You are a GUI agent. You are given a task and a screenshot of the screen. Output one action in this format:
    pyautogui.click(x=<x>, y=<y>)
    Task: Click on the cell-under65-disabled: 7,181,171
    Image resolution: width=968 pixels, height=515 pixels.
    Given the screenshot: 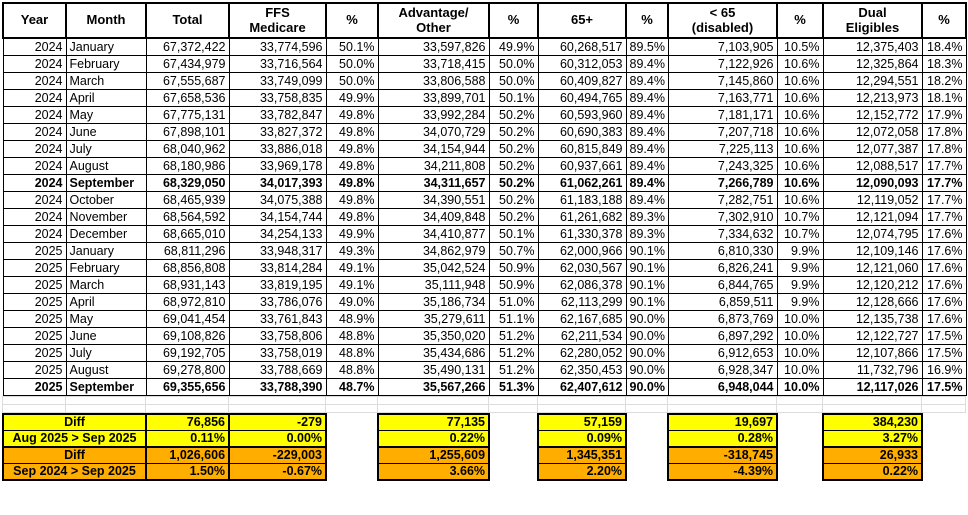 What is the action you would take?
    pyautogui.click(x=722, y=115)
    